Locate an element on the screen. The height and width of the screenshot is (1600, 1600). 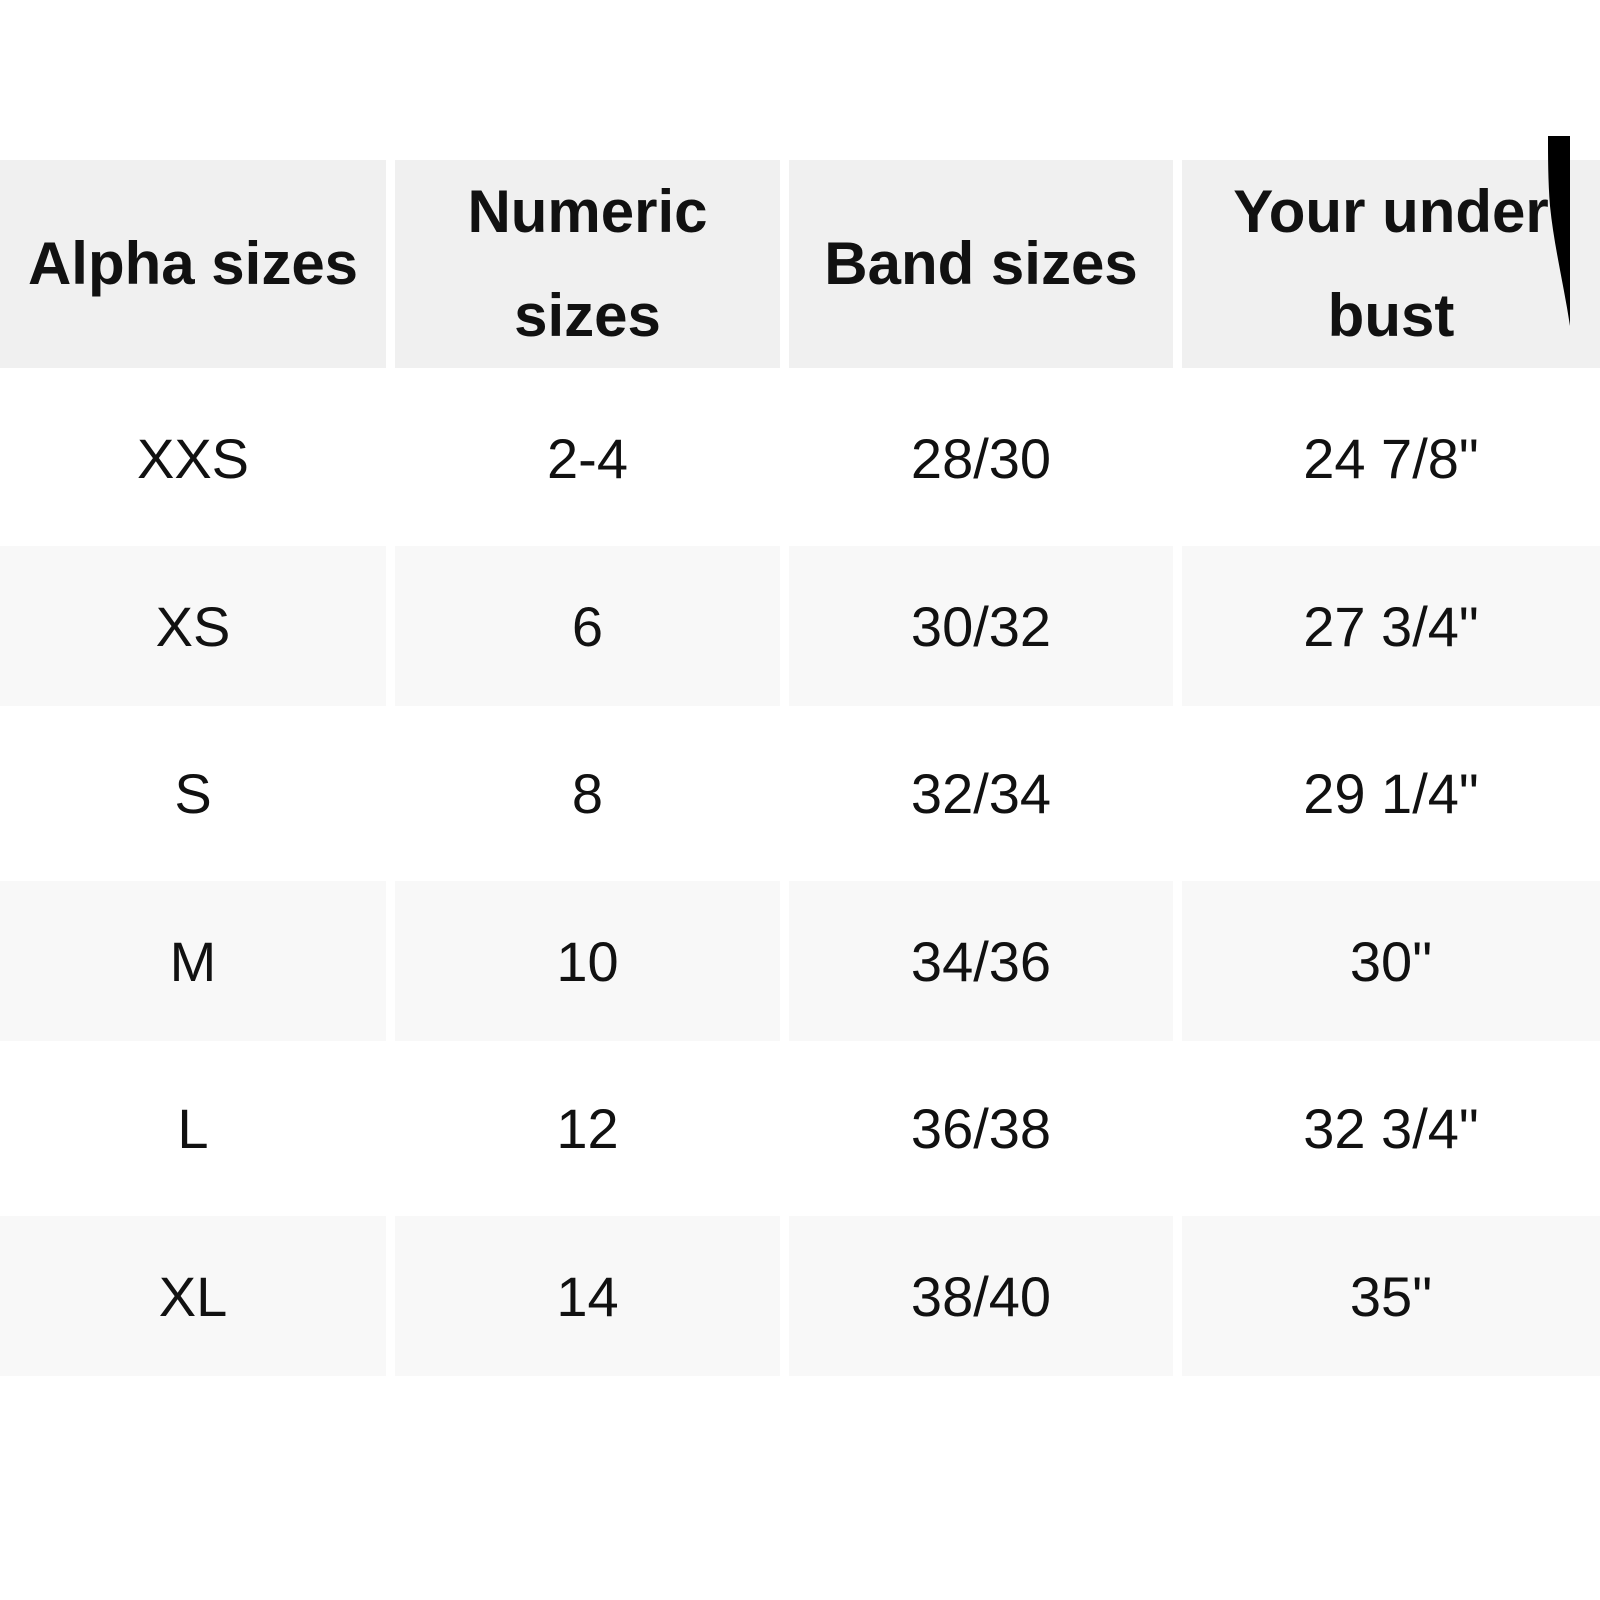
cell-numeric-size: 2-4 is located at coordinates (587, 458).